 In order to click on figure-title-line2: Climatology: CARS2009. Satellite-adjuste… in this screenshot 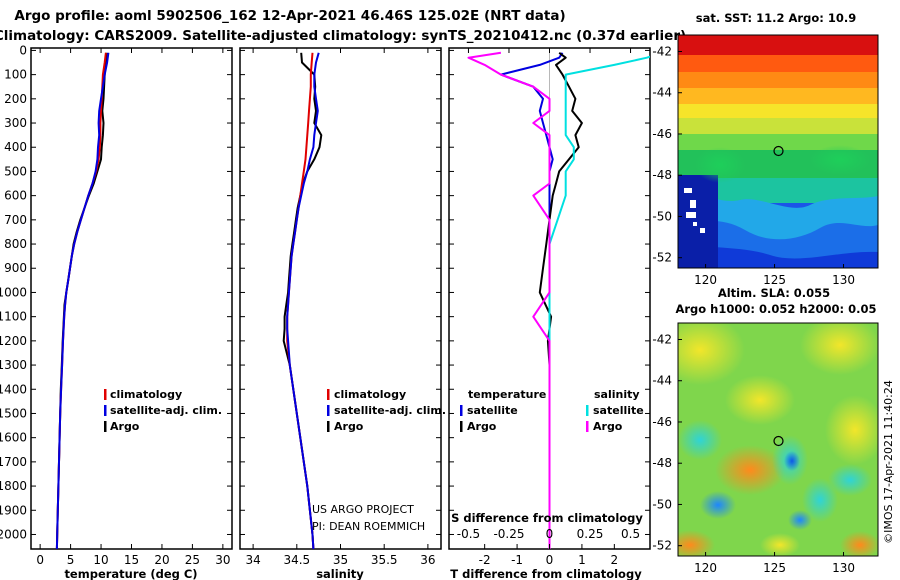, I will do `click(343, 36)`.